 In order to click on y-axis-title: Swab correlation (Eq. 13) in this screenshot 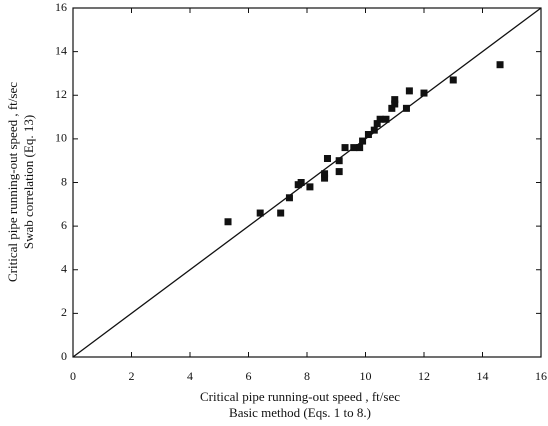, I will do `click(28, 182)`.